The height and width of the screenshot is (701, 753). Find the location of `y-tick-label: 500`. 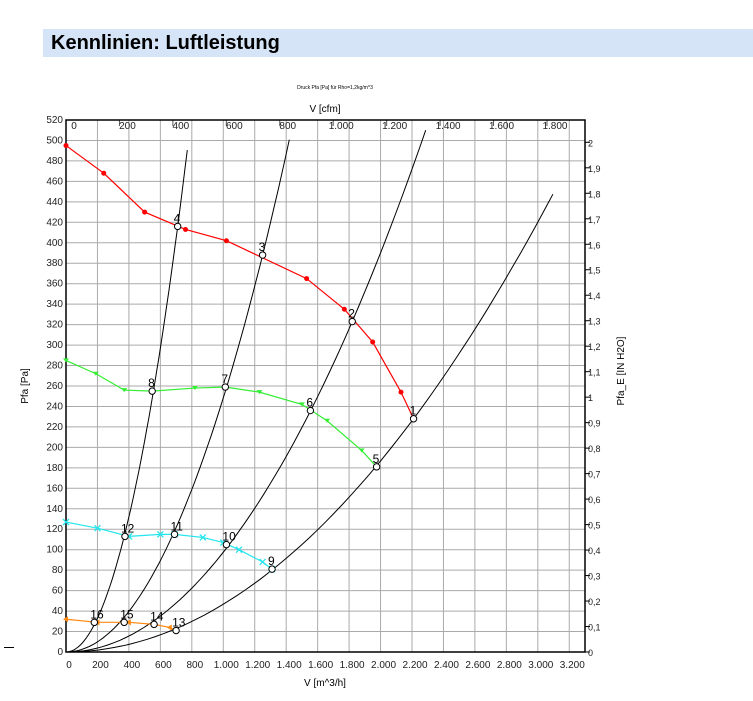

y-tick-label: 500 is located at coordinates (54, 140).